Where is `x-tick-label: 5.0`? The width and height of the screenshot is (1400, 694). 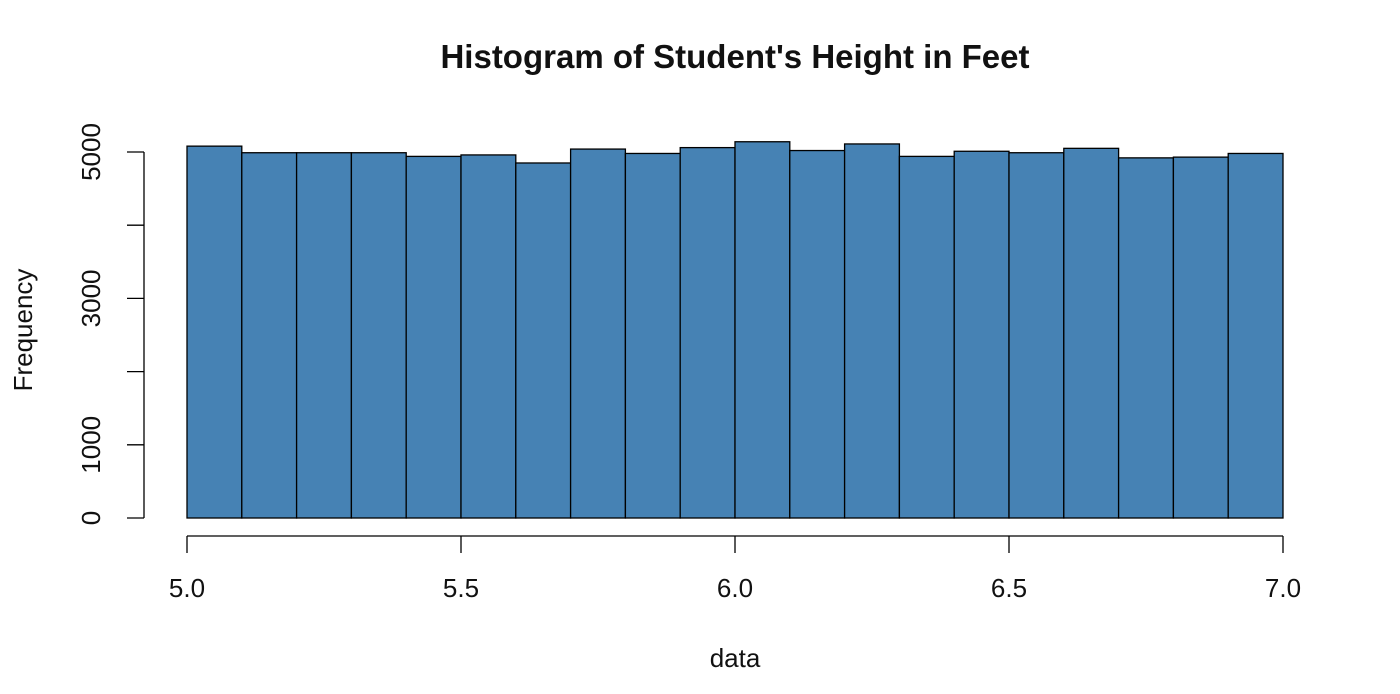
x-tick-label: 5.0 is located at coordinates (187, 588).